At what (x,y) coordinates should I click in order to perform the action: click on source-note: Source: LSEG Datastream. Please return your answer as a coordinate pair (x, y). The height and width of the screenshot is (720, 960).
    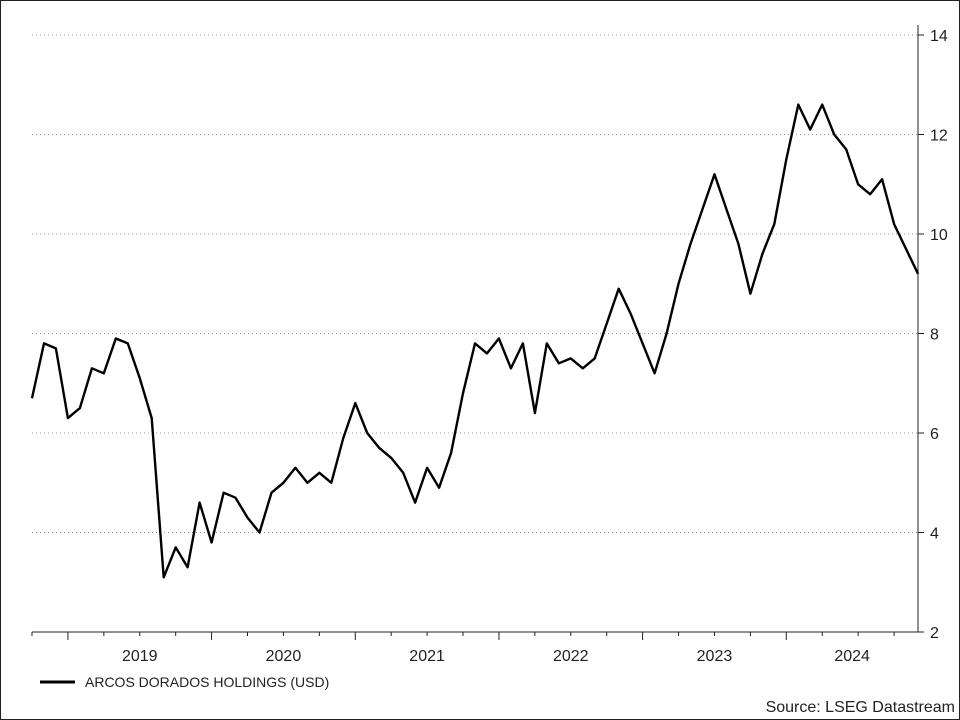
    Looking at the image, I should click on (860, 707).